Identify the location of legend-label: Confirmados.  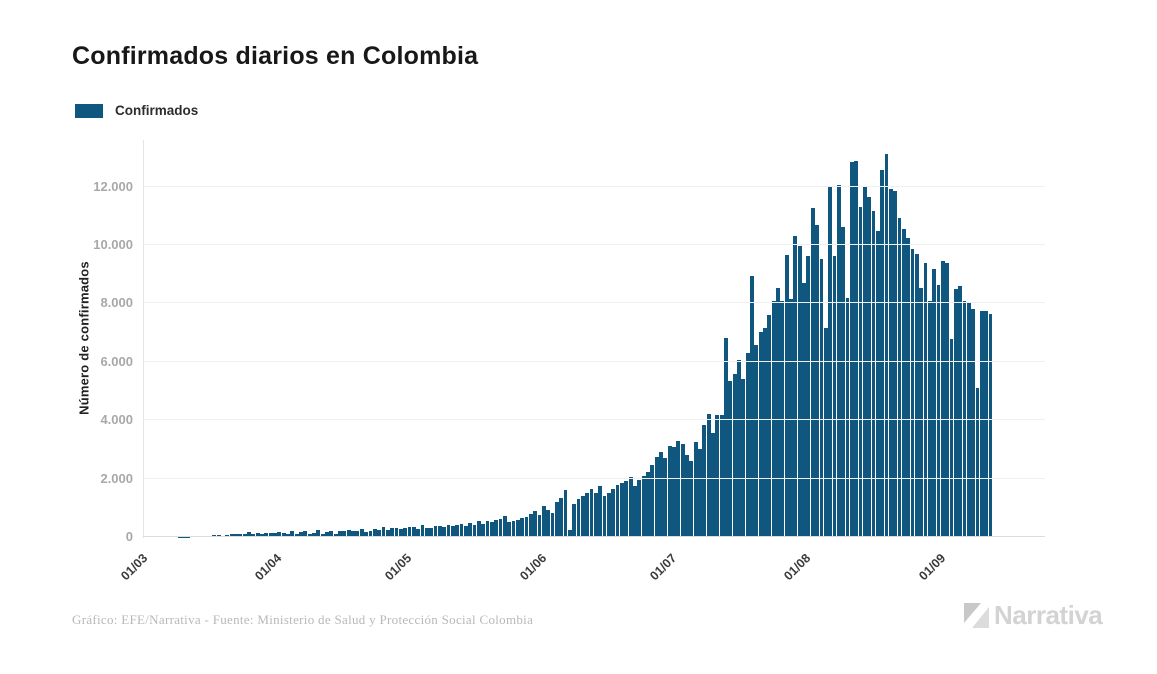
(157, 110).